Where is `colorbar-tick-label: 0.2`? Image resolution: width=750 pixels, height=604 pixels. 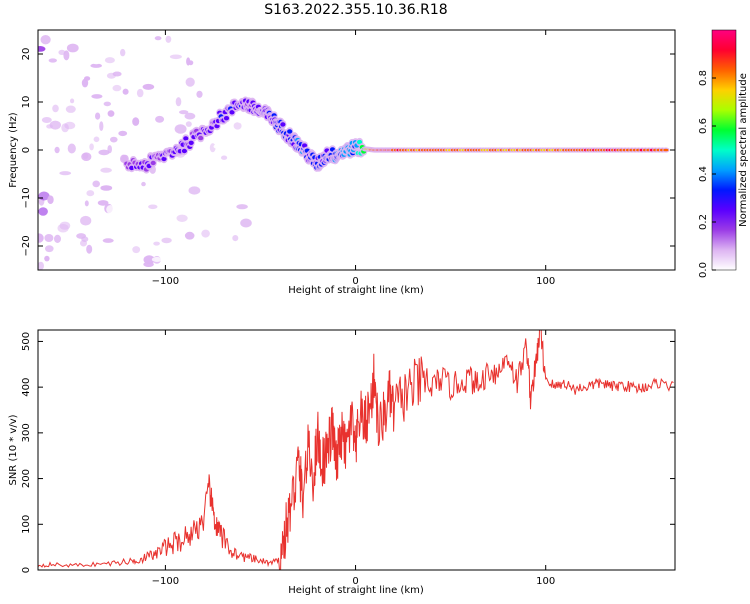
colorbar-tick-label: 0.2 is located at coordinates (703, 222).